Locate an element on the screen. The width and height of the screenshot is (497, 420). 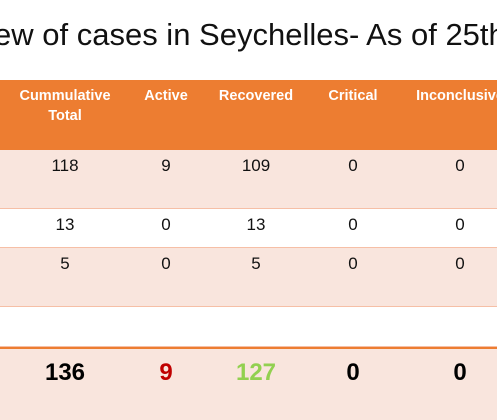
header-active: Active is located at coordinates (166, 96).